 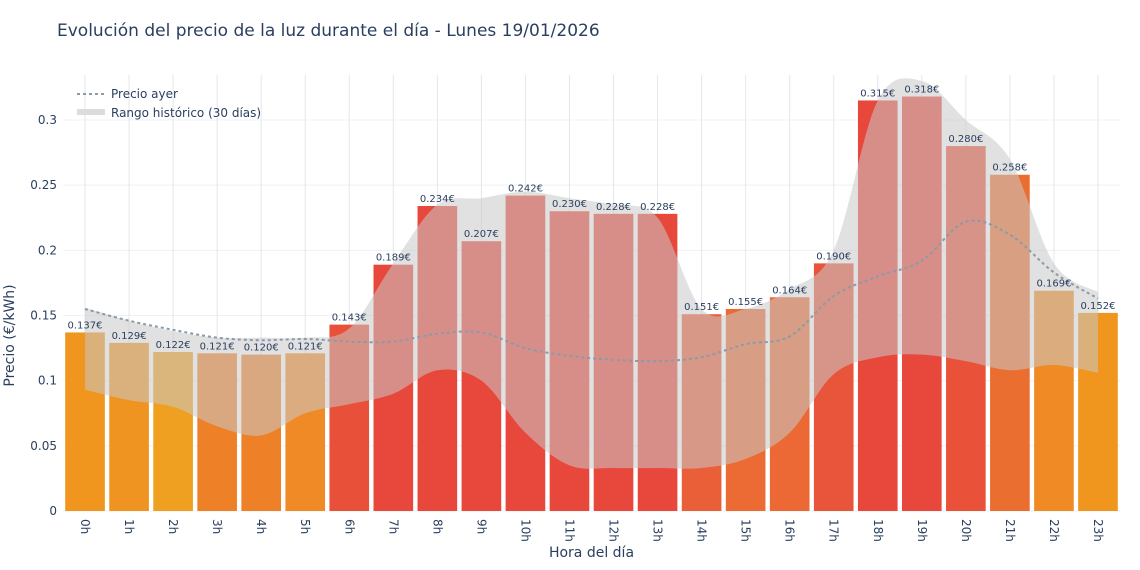 What do you see at coordinates (966, 530) in the screenshot?
I see `x-tick-label: 20h` at bounding box center [966, 530].